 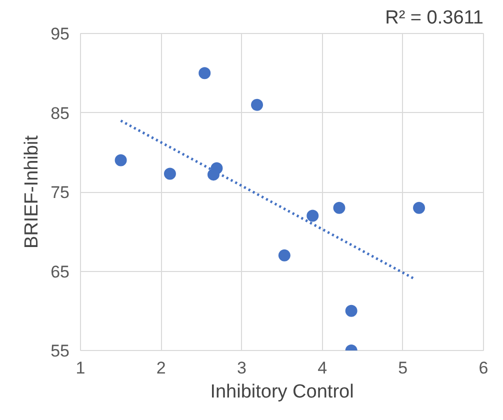 What do you see at coordinates (60, 351) in the screenshot?
I see `y-tick-label: 55` at bounding box center [60, 351].